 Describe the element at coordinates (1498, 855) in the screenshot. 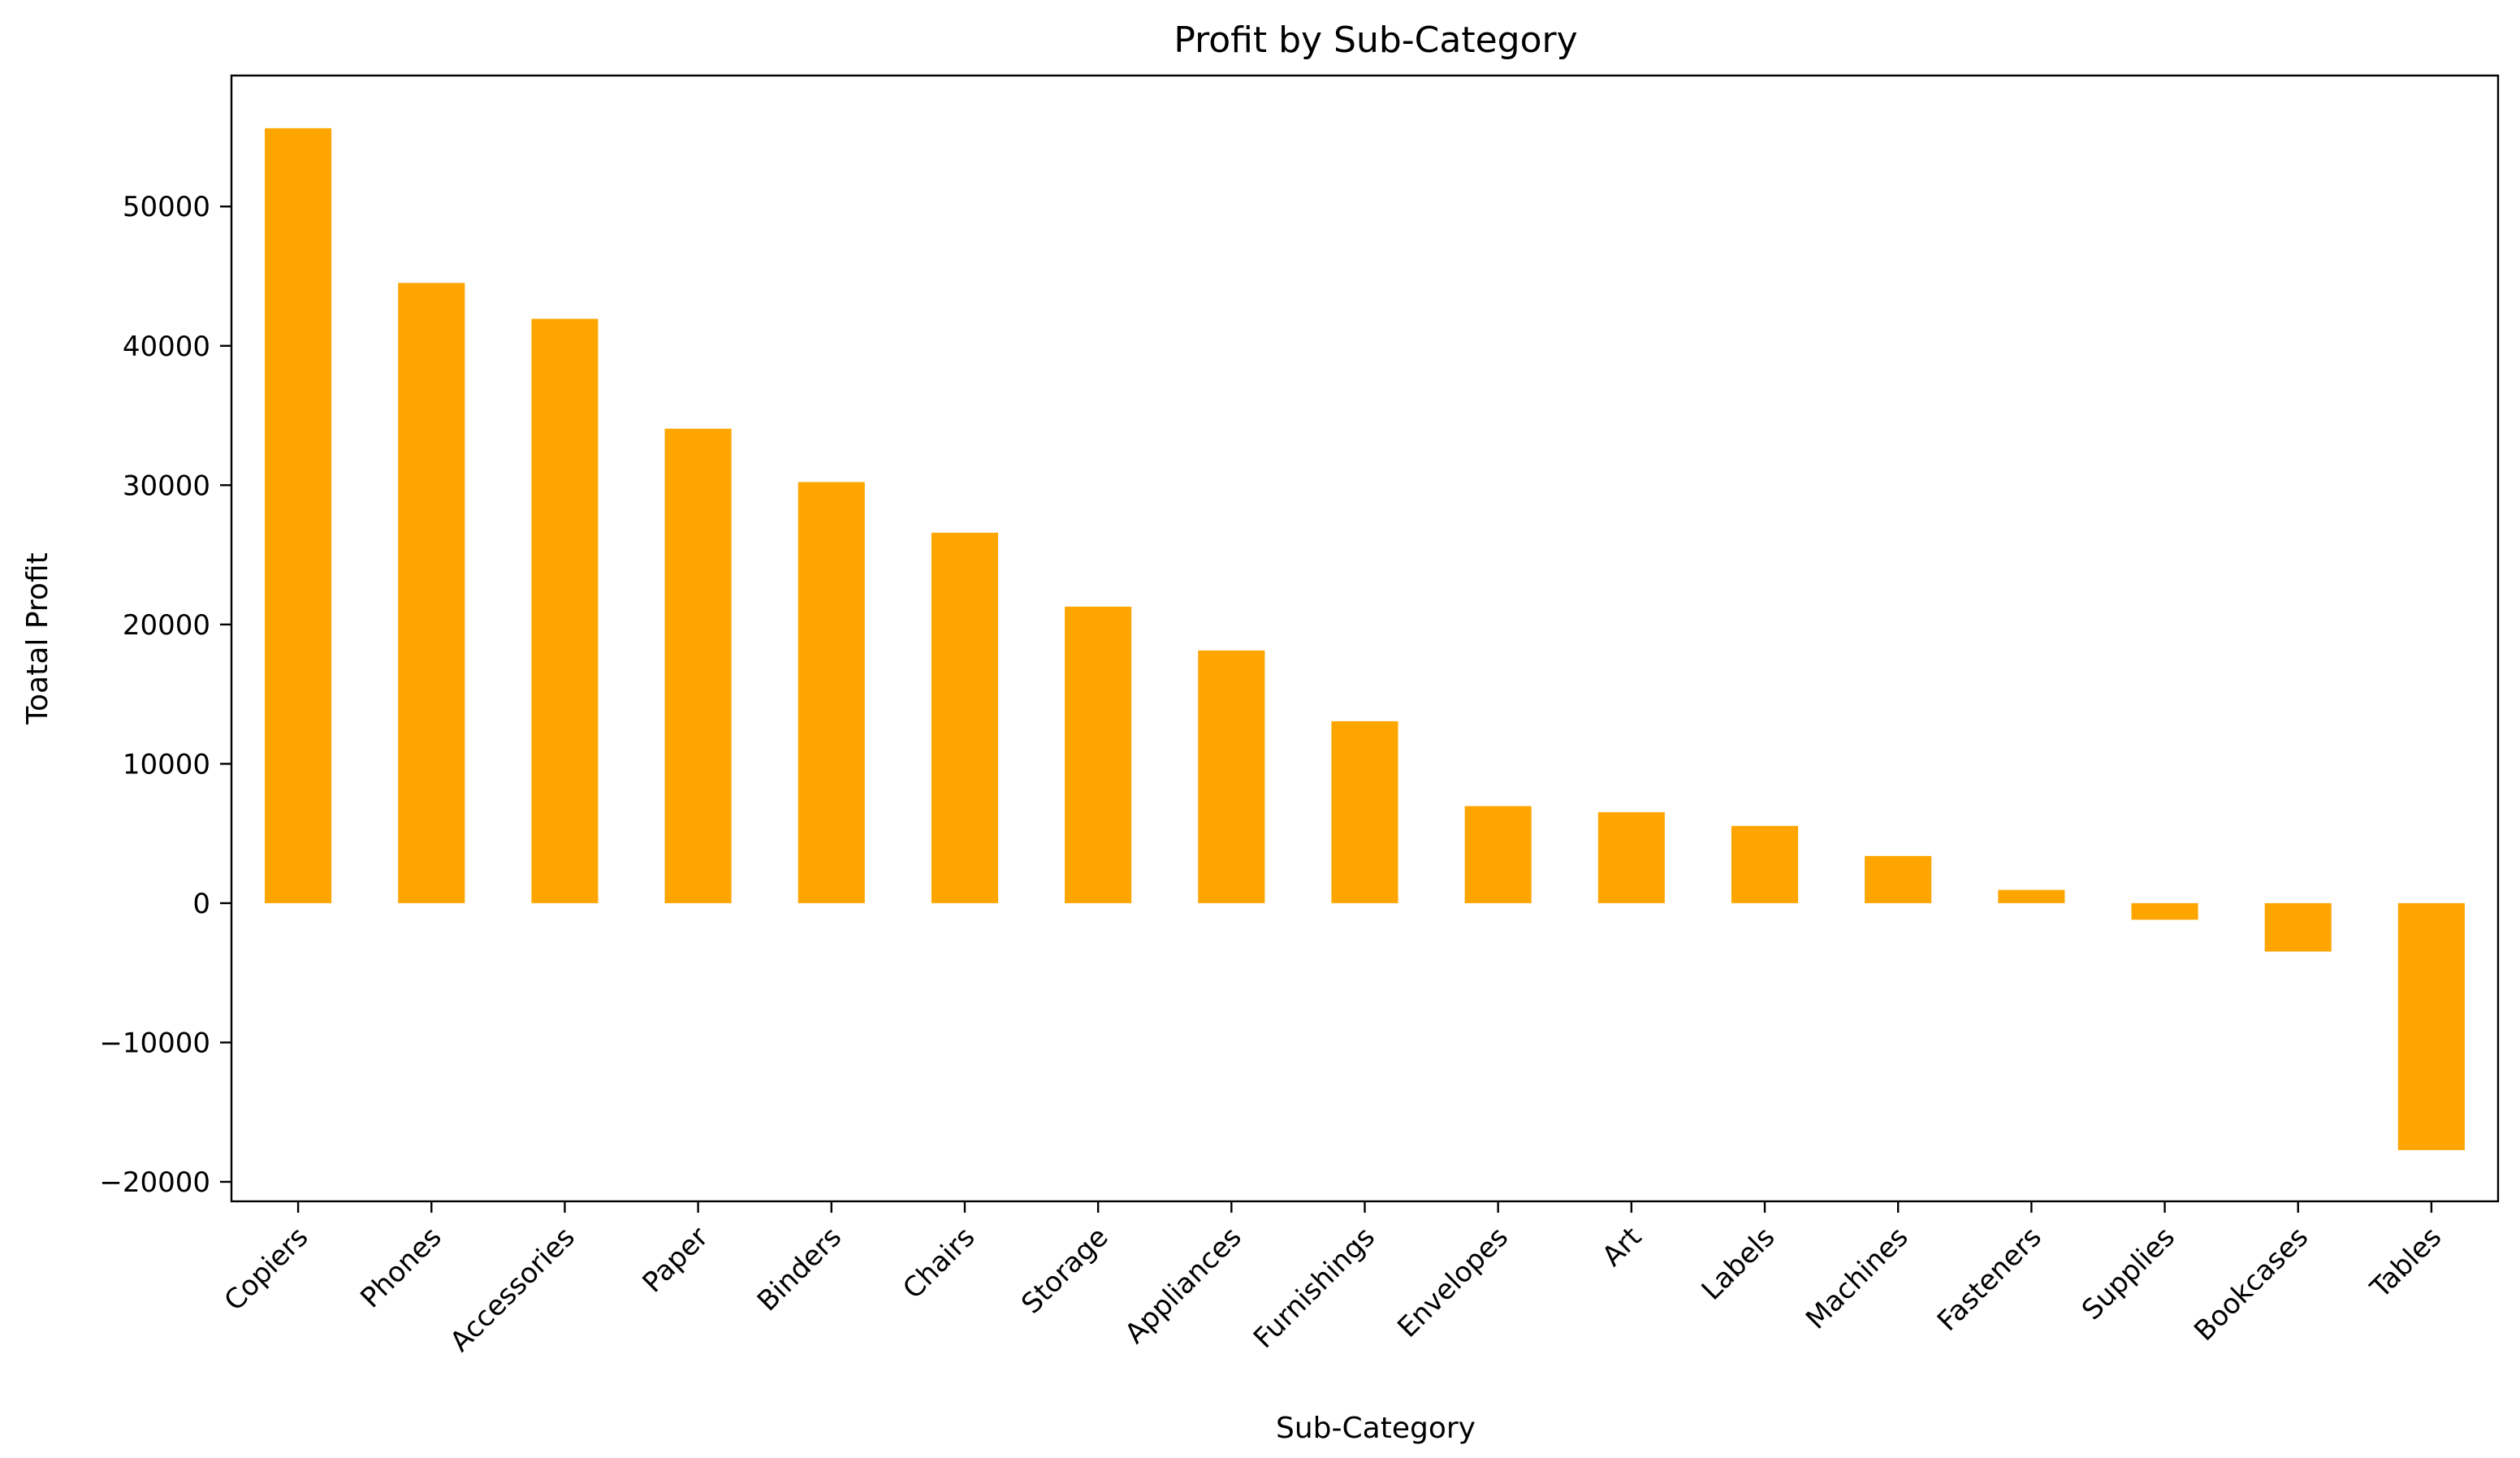

I see `bar-envelopes` at that location.